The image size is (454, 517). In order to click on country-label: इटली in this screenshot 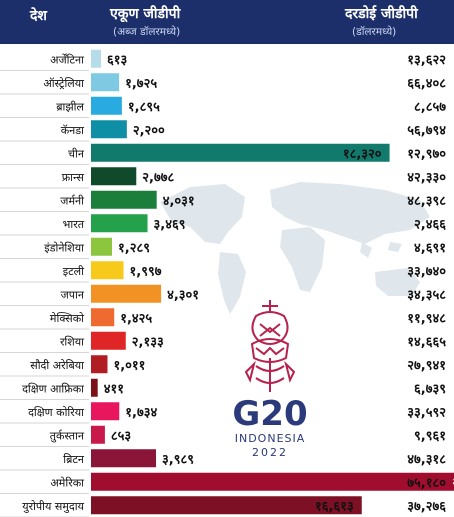, I will do `click(73, 271)`.